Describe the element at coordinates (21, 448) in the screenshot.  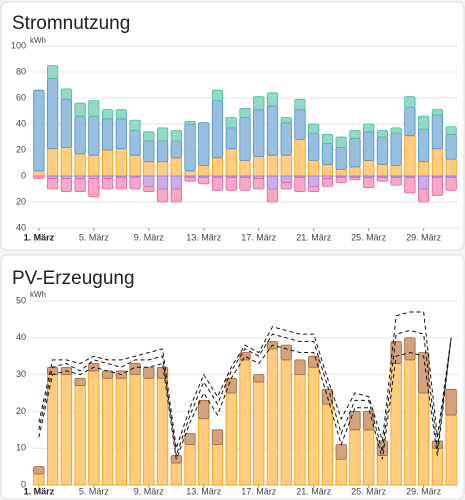
I see `y-tick-label: 10` at that location.